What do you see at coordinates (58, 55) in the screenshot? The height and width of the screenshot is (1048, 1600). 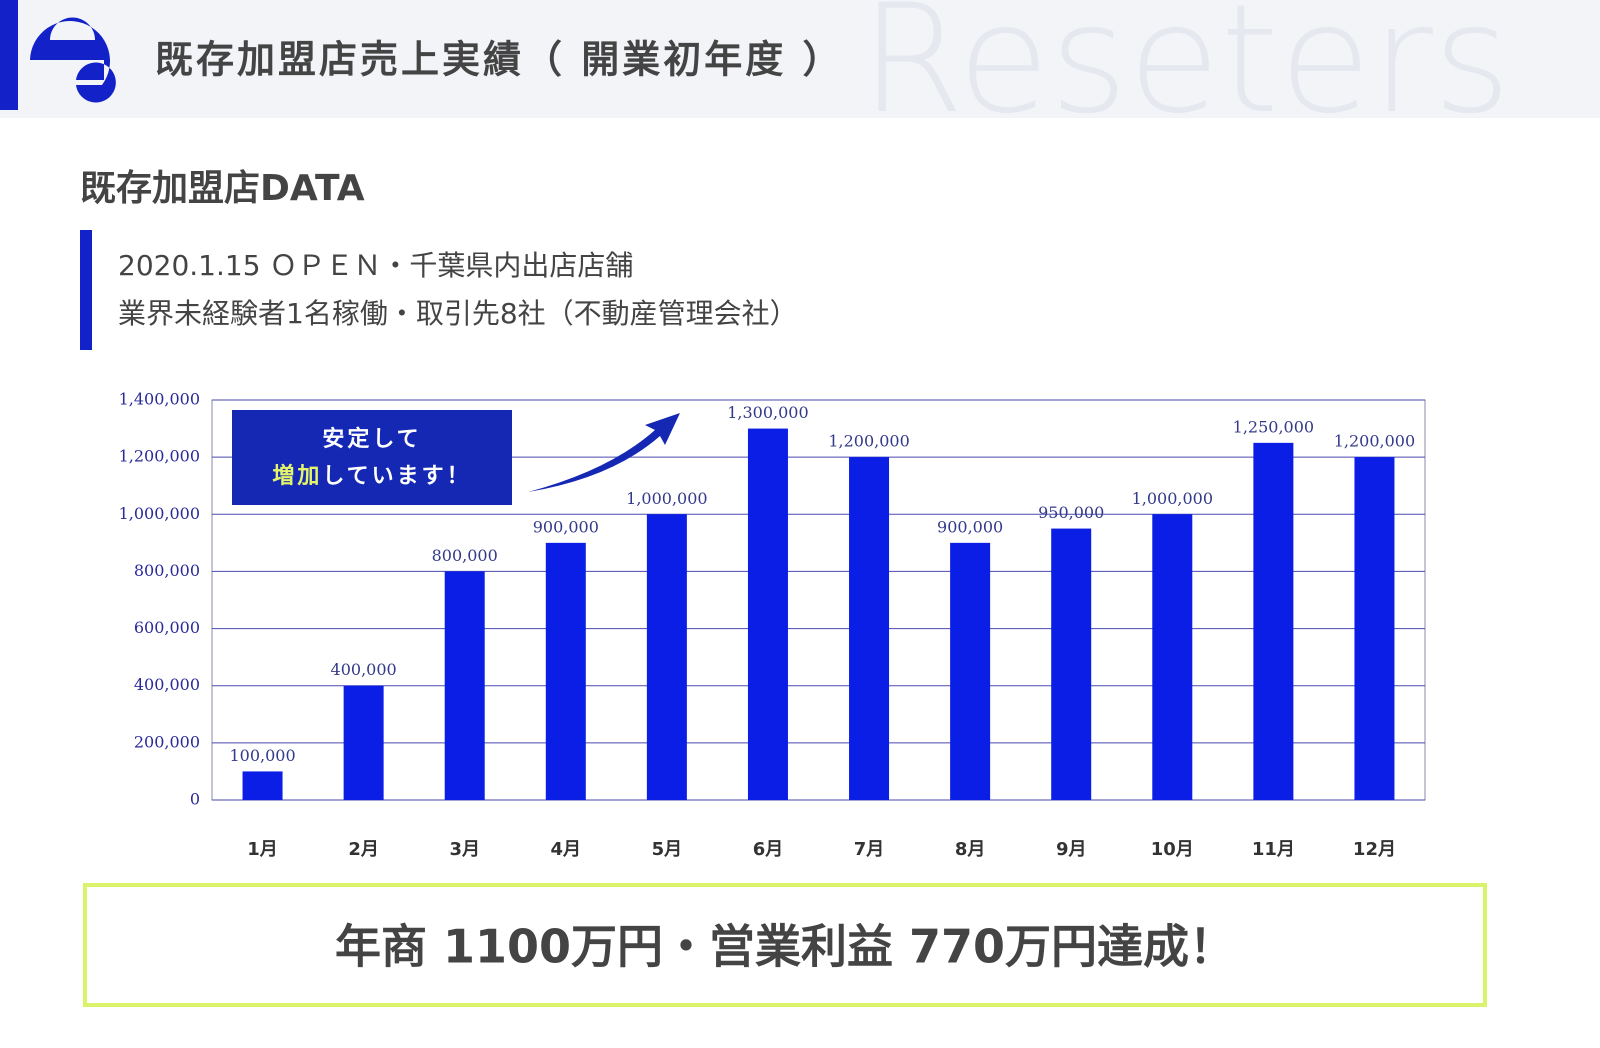 I see `logo` at bounding box center [58, 55].